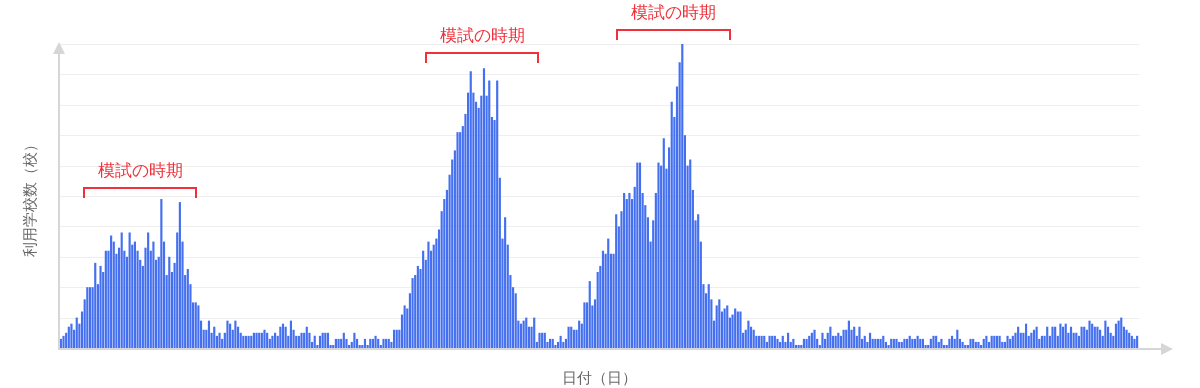 Image resolution: width=1200 pixels, height=388 pixels. I want to click on text: 模試の時期, so click(673, 12).